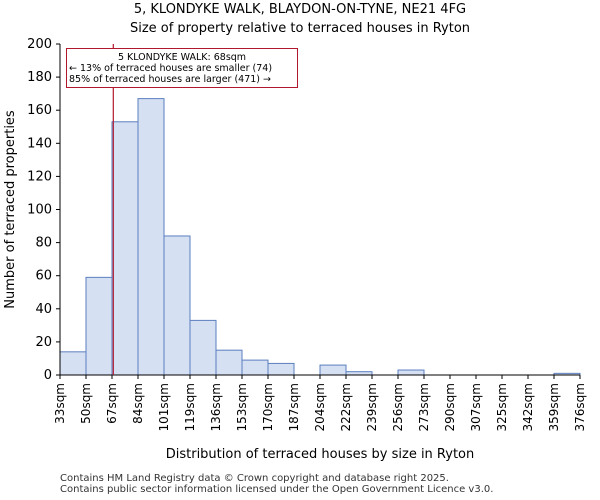  What do you see at coordinates (39, 110) in the screenshot?
I see `y-tick-label: 160` at bounding box center [39, 110].